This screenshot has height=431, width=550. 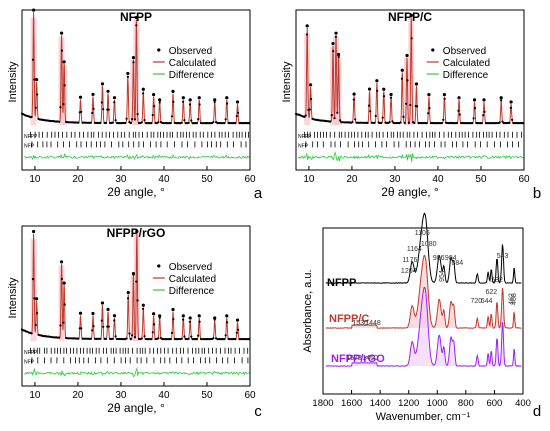 I want to click on band-label: 720, so click(x=476, y=301).